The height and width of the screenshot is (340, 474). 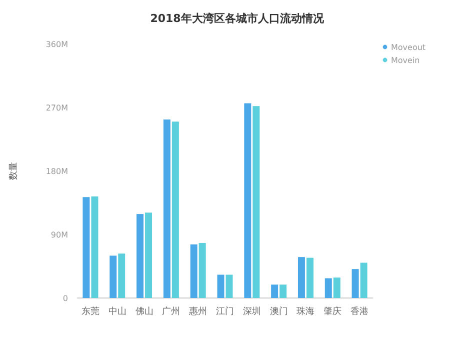 What do you see at coordinates (279, 311) in the screenshot?
I see `x-tick-label: 澳门` at bounding box center [279, 311].